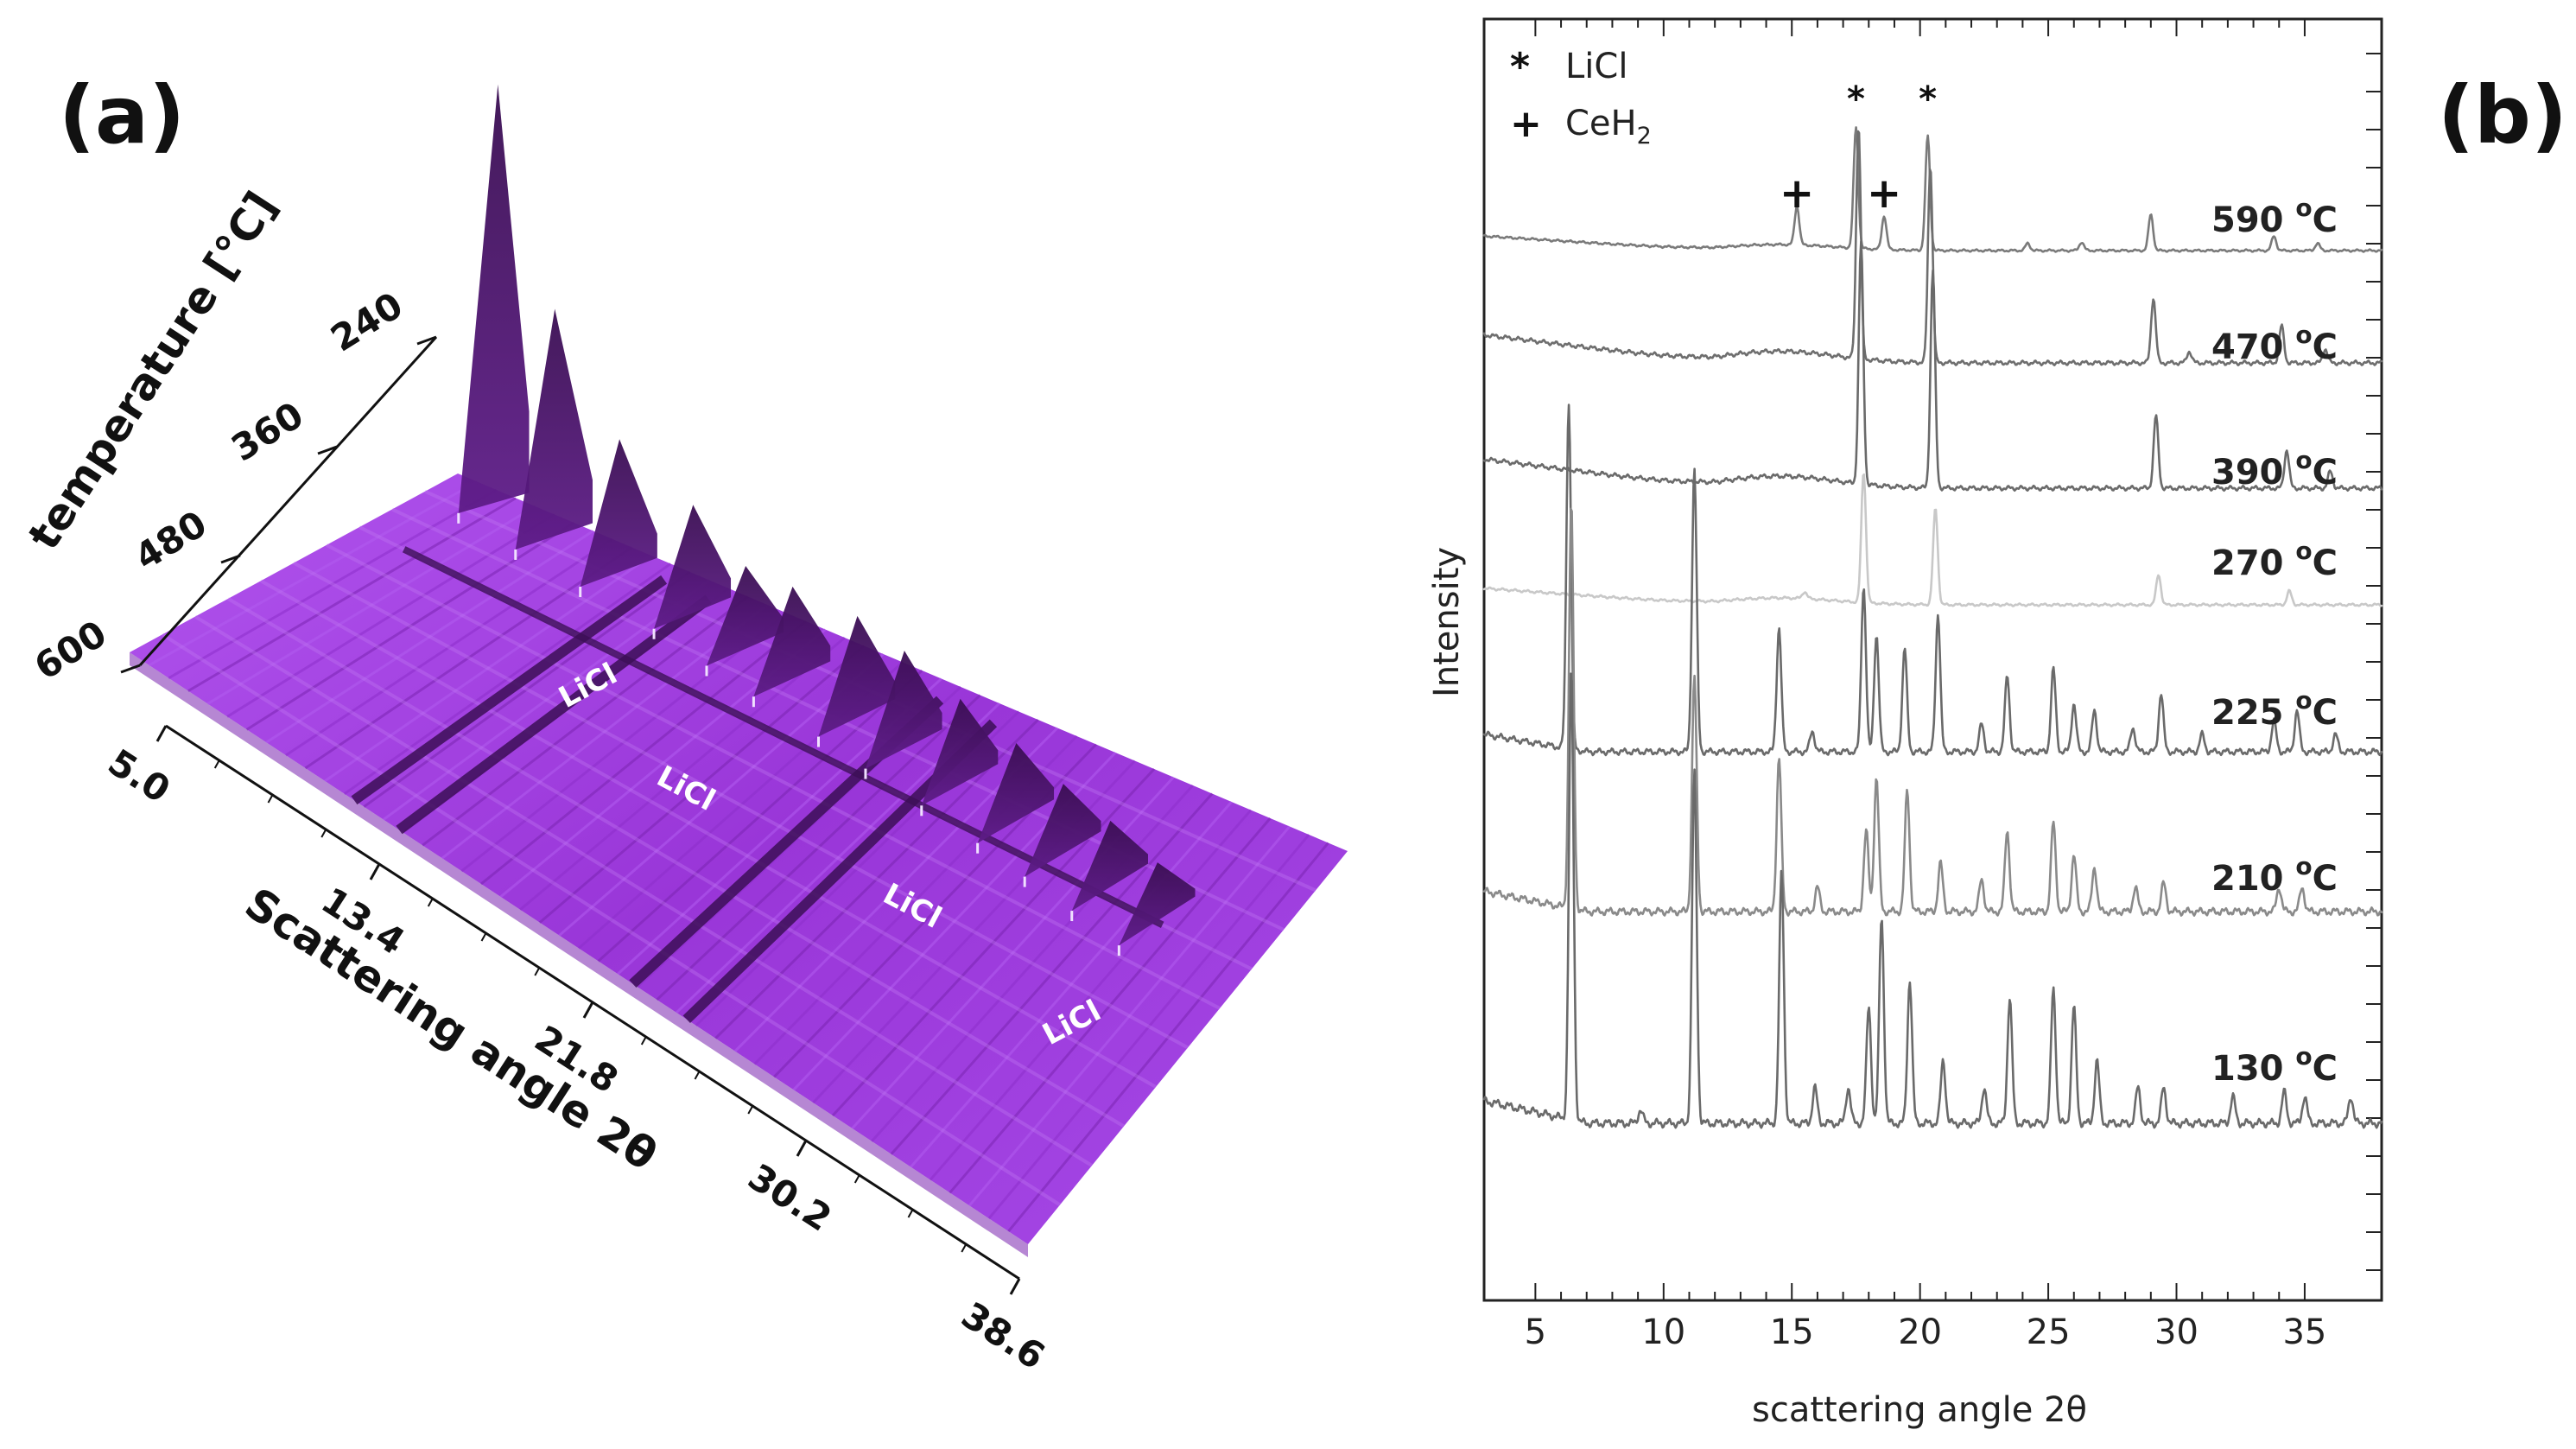 The width and height of the screenshot is (2576, 1449). Describe the element at coordinates (366, 321) in the screenshot. I see `temperature-tick-label: 240` at that location.